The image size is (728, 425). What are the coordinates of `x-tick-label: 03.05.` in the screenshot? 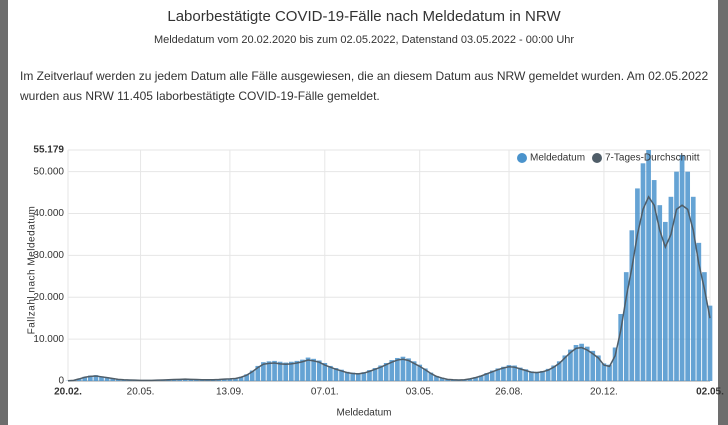 It's located at (420, 392).